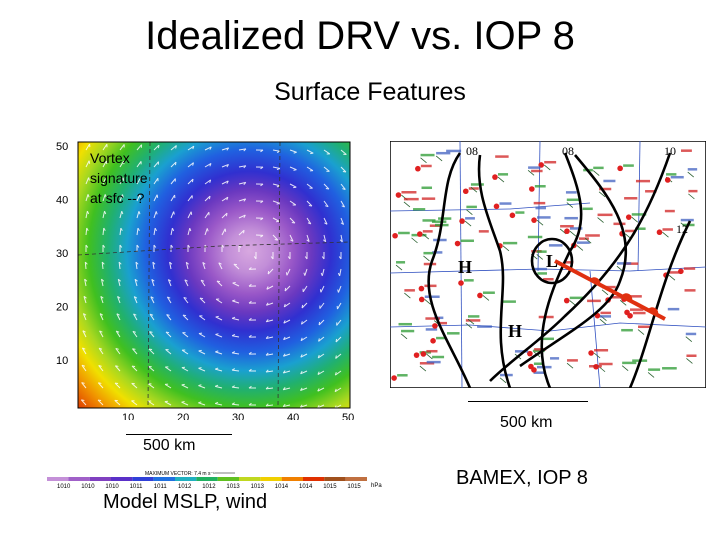  Describe the element at coordinates (670, 151) in the screenshot. I see `isobar-label: 10` at that location.